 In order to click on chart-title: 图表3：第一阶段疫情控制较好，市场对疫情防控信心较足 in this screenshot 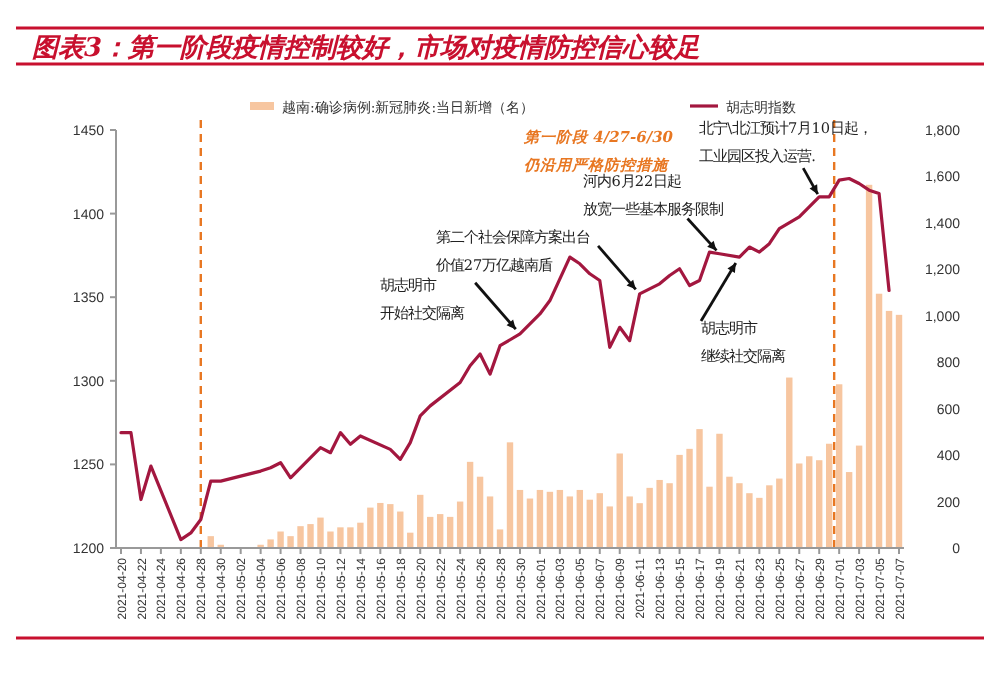, I will do `click(366, 48)`.